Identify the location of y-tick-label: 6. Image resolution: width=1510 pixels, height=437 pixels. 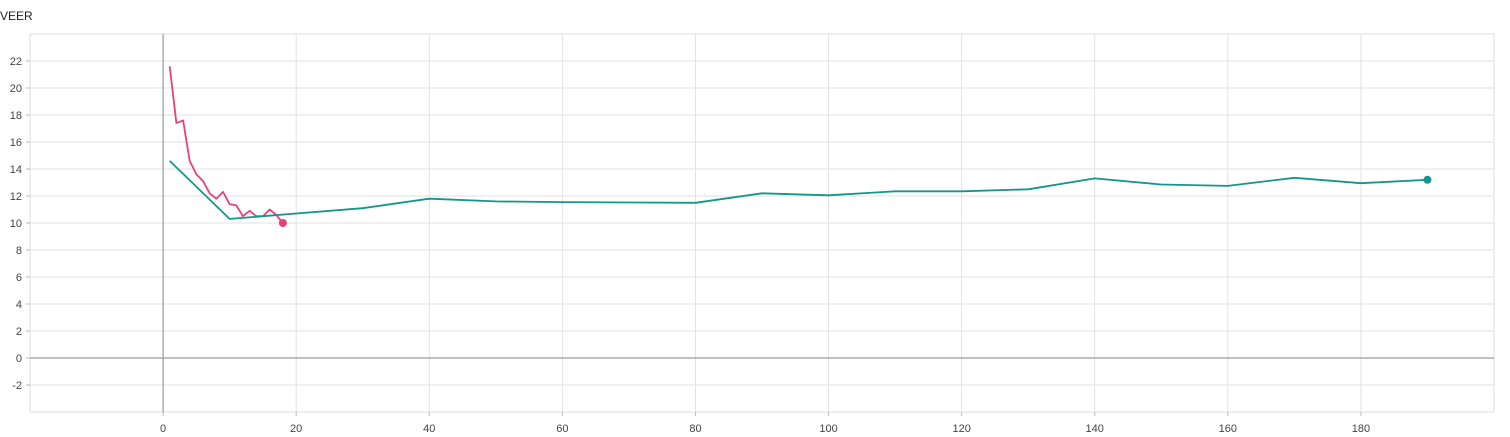
(19, 278).